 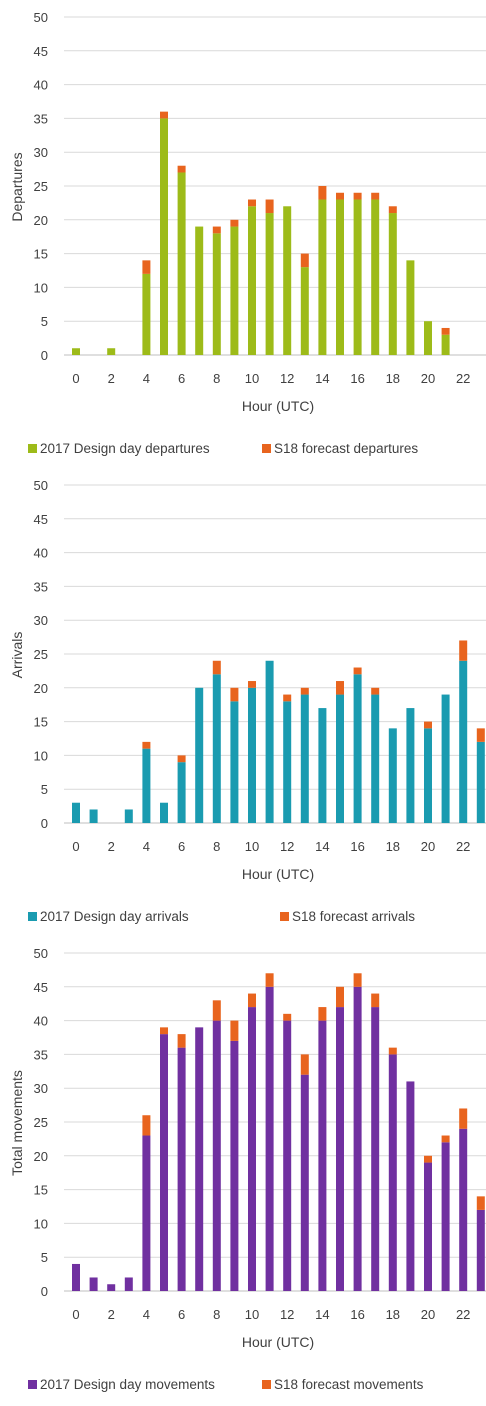 I want to click on departures-x-axis-title: Hour (UTC), so click(x=278, y=406).